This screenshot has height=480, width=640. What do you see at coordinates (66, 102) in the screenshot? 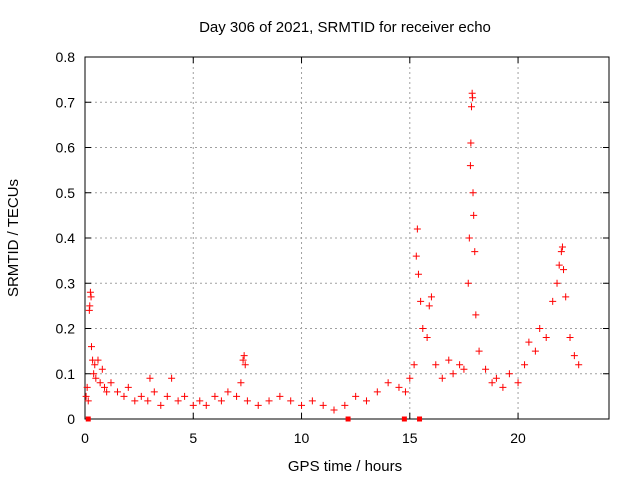
I see `y-tick-label: 0.7` at bounding box center [66, 102].